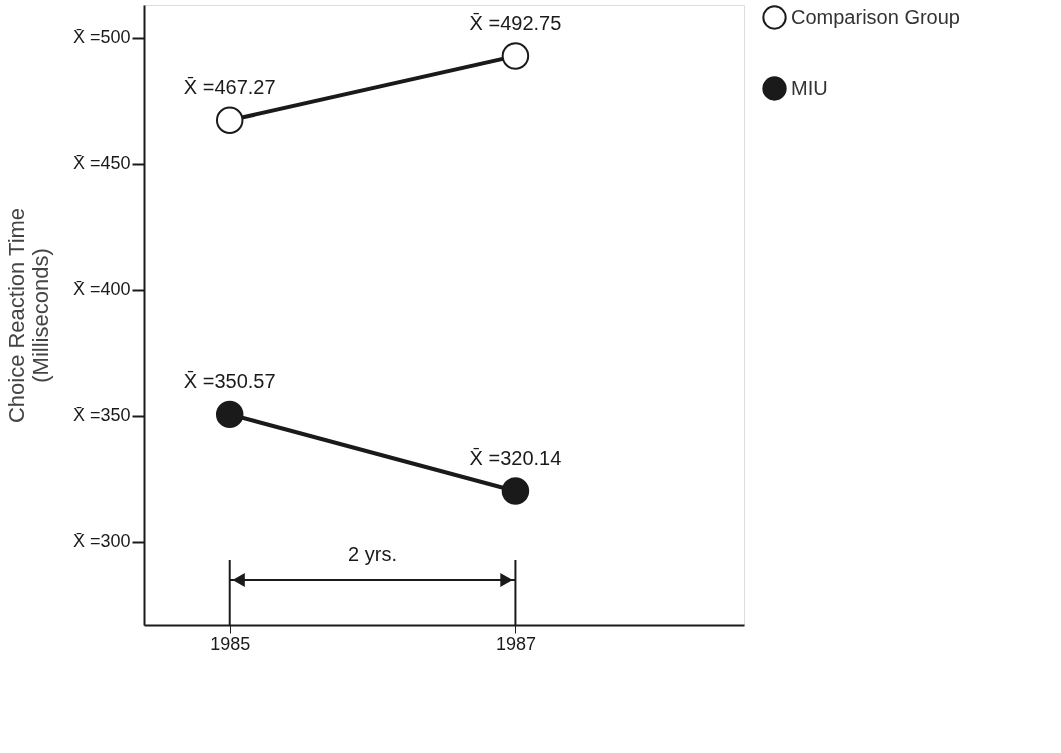  What do you see at coordinates (373, 554) in the screenshot?
I see `annotation: 2 yrs.` at bounding box center [373, 554].